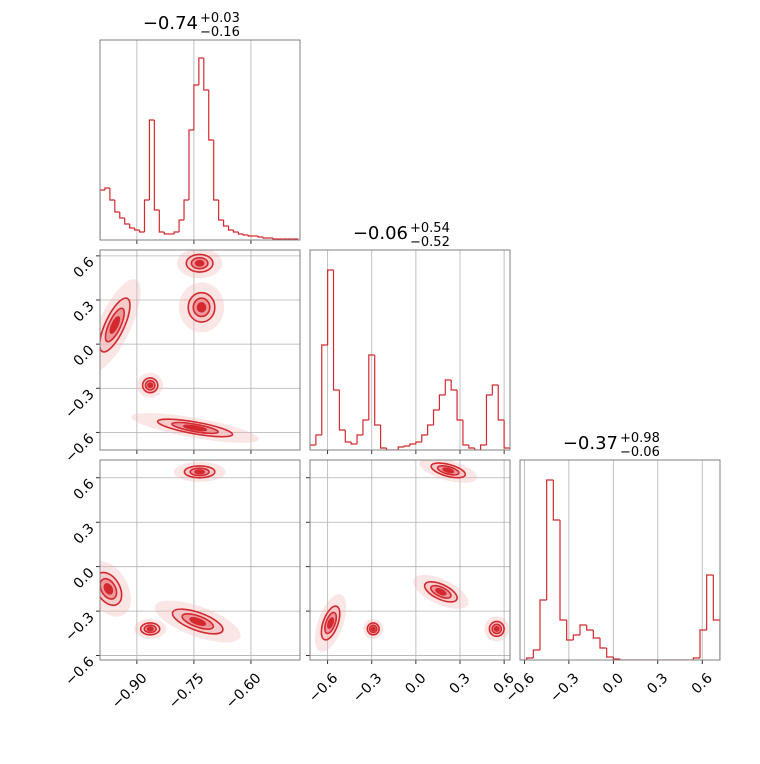 The width and height of the screenshot is (760, 764). I want to click on title-upper: +0.03, so click(220, 18).